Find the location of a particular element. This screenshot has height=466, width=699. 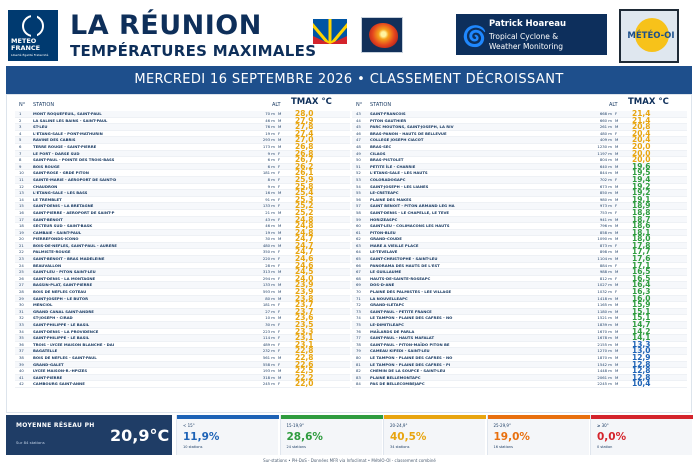

row-altitude: 1870 m is located at coordinates (604, 357).